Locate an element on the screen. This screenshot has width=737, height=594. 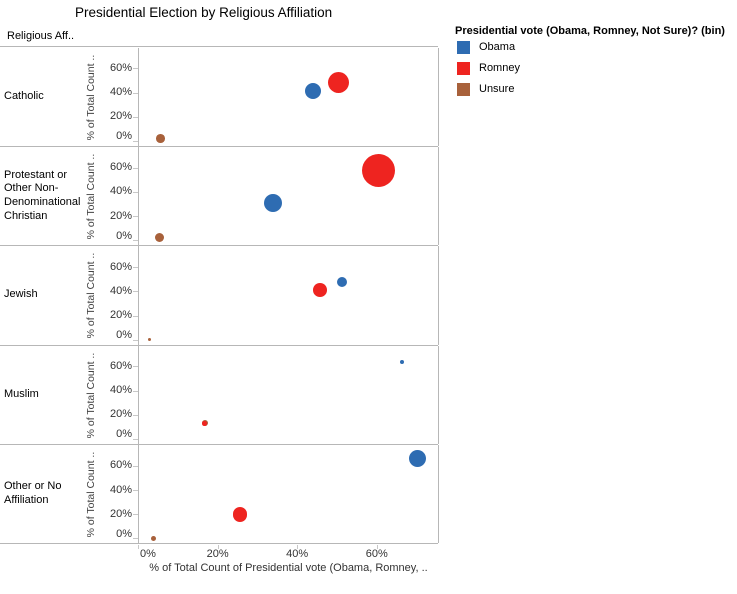
x-tick-label: 60% is located at coordinates (376, 554).